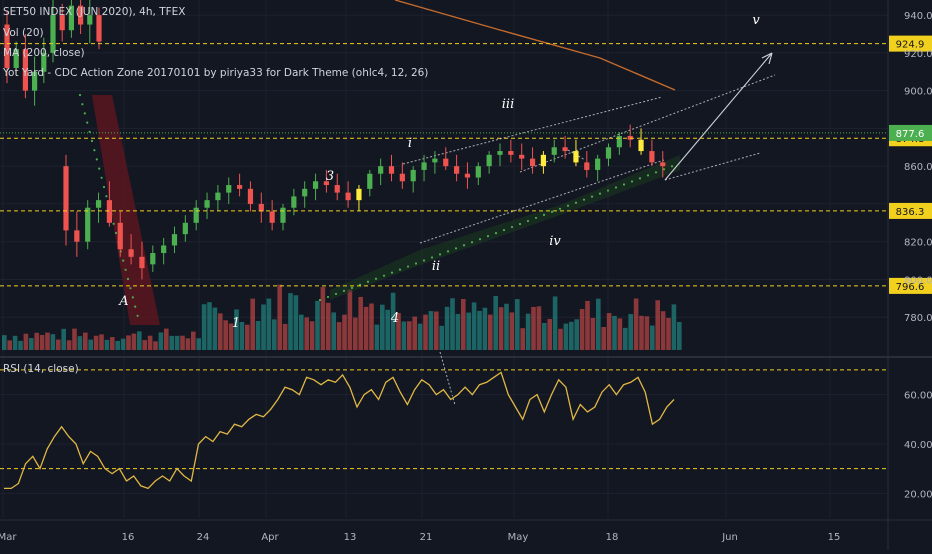 This screenshot has width=932, height=554. Describe the element at coordinates (410, 143) in the screenshot. I see `wave-label: i` at that location.